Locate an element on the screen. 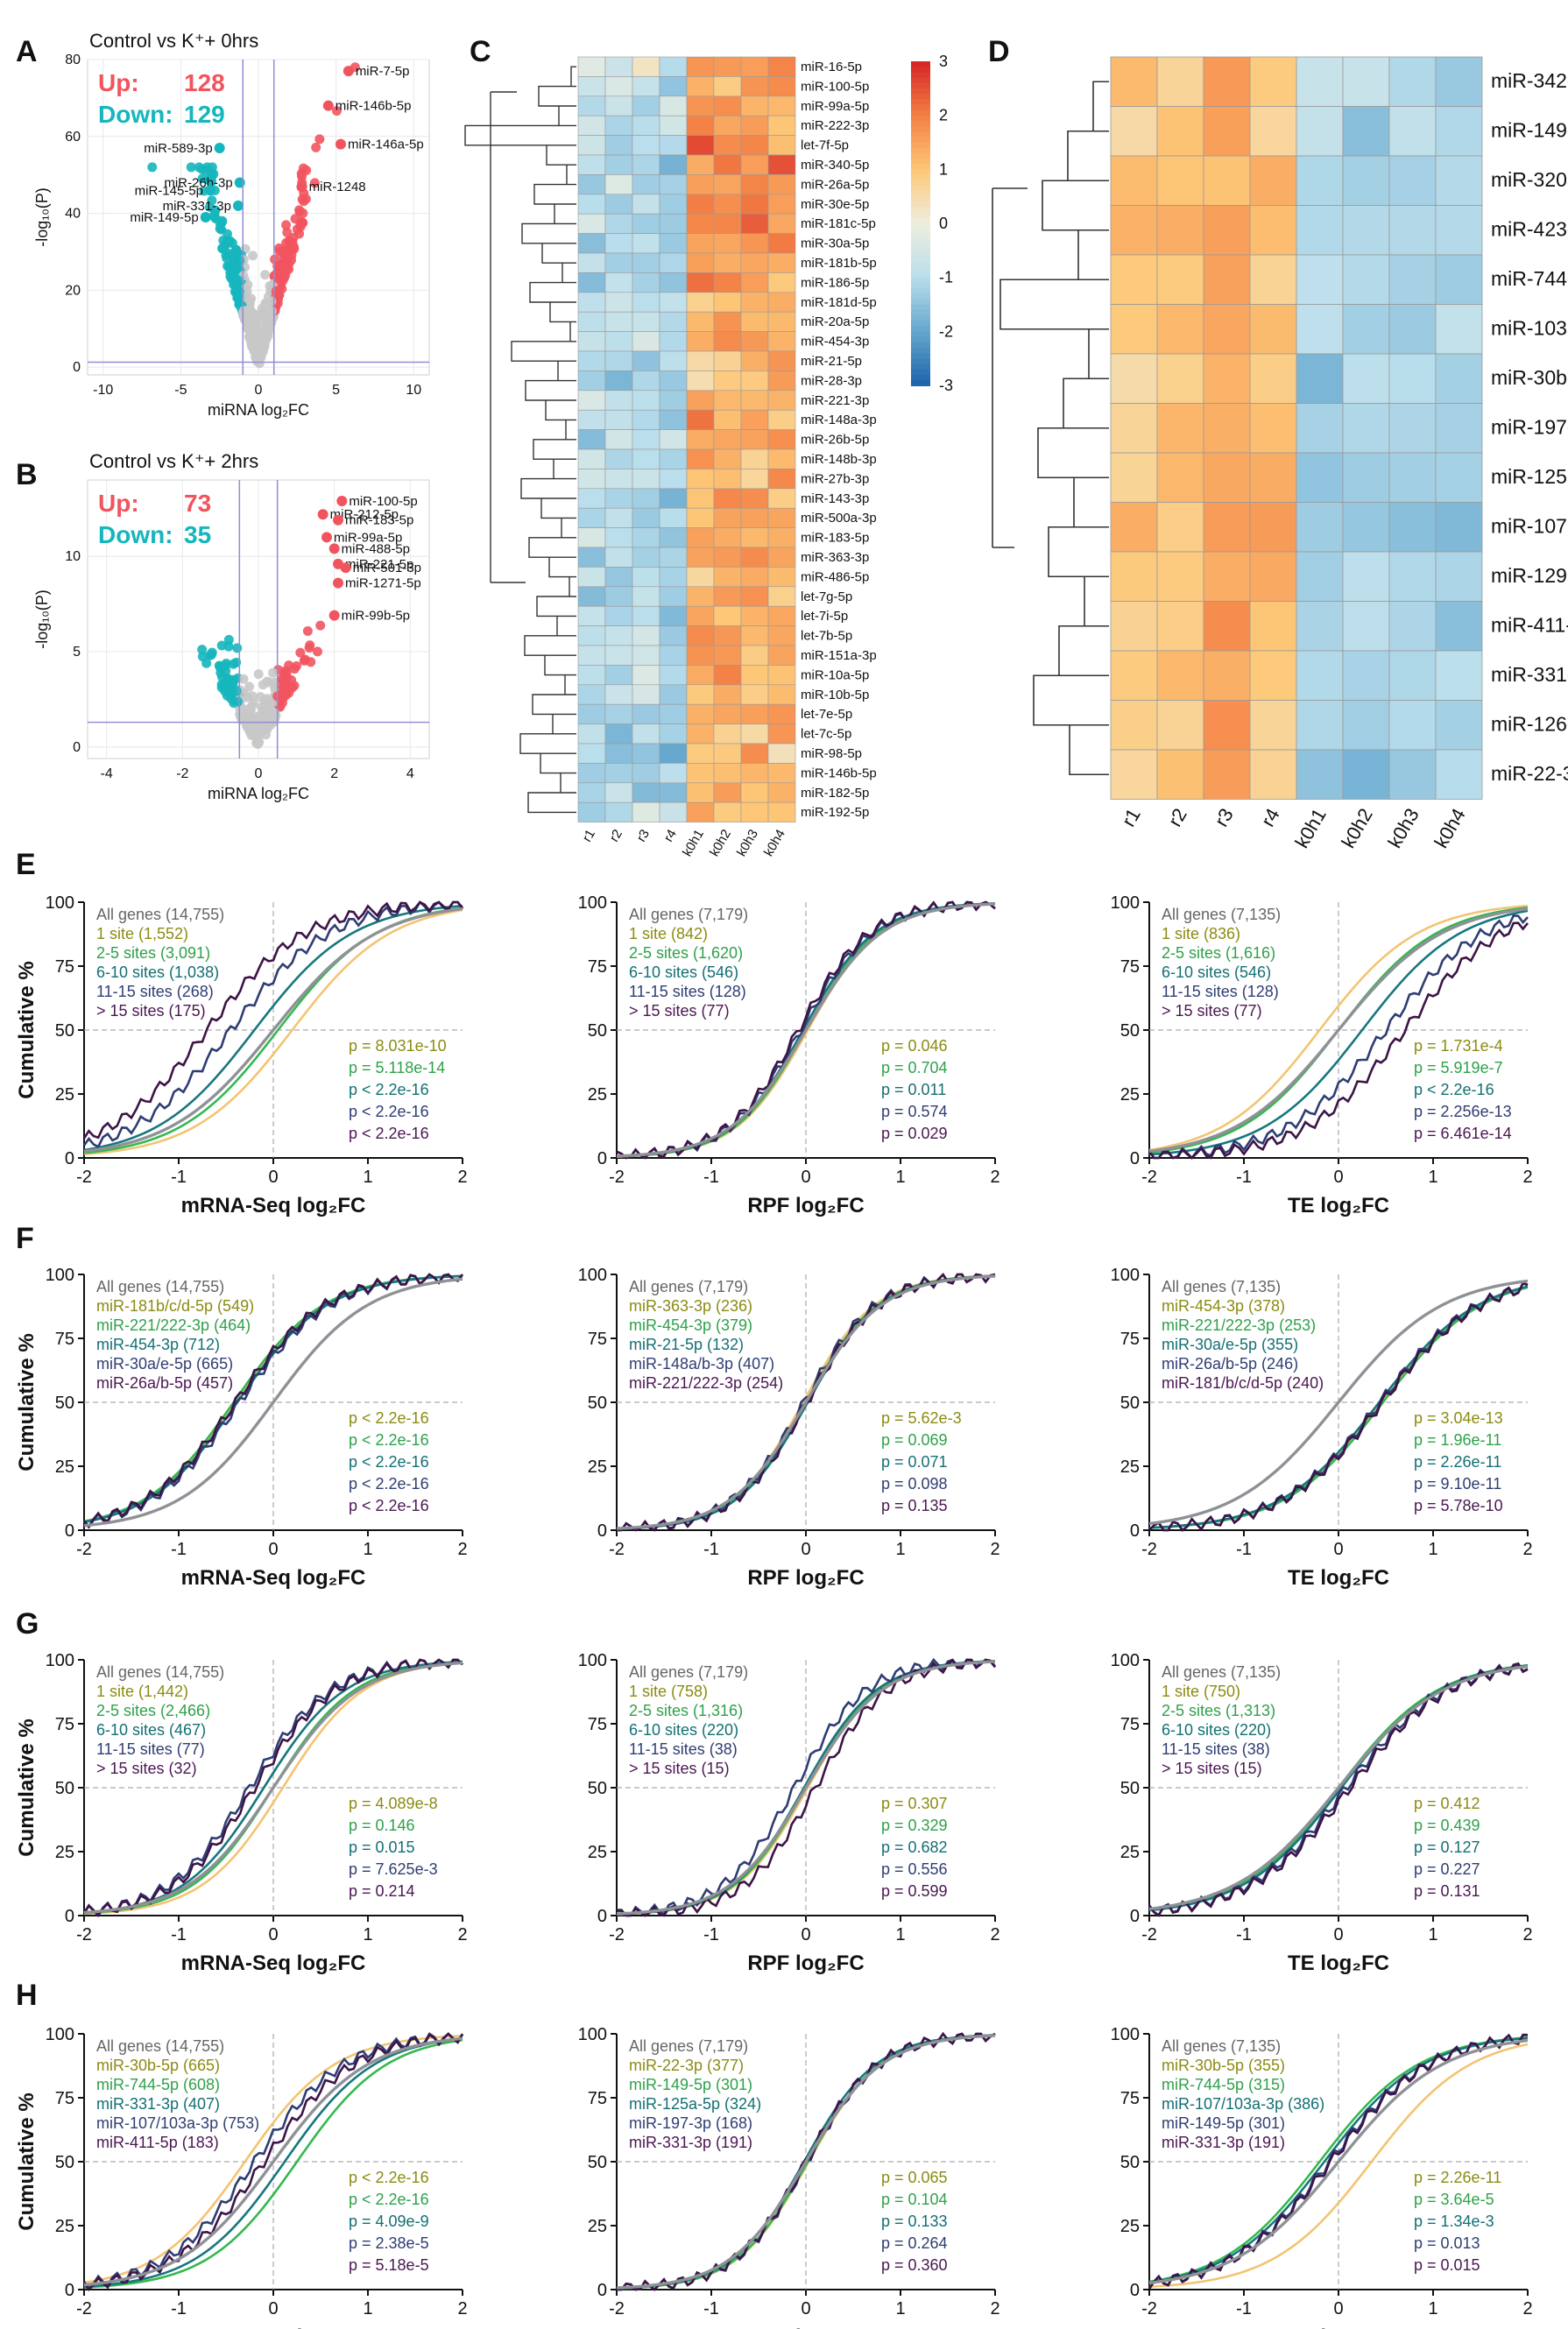 This screenshot has width=1568, height=2329. legend-entry: 11-15 sites (38) is located at coordinates (1216, 1749).